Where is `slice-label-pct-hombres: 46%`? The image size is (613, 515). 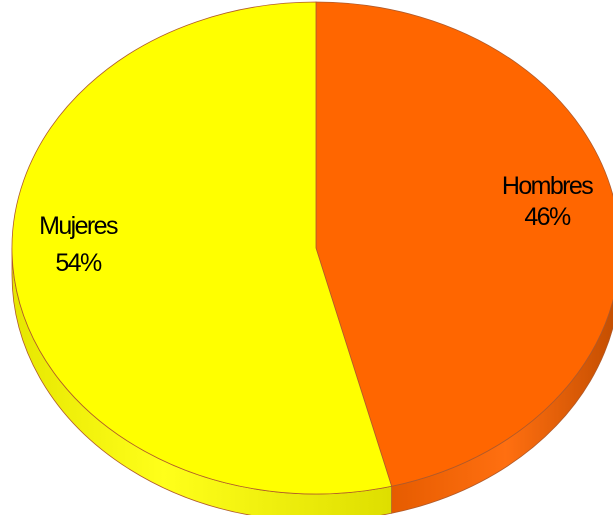 slice-label-pct-hombres: 46% is located at coordinates (547, 217).